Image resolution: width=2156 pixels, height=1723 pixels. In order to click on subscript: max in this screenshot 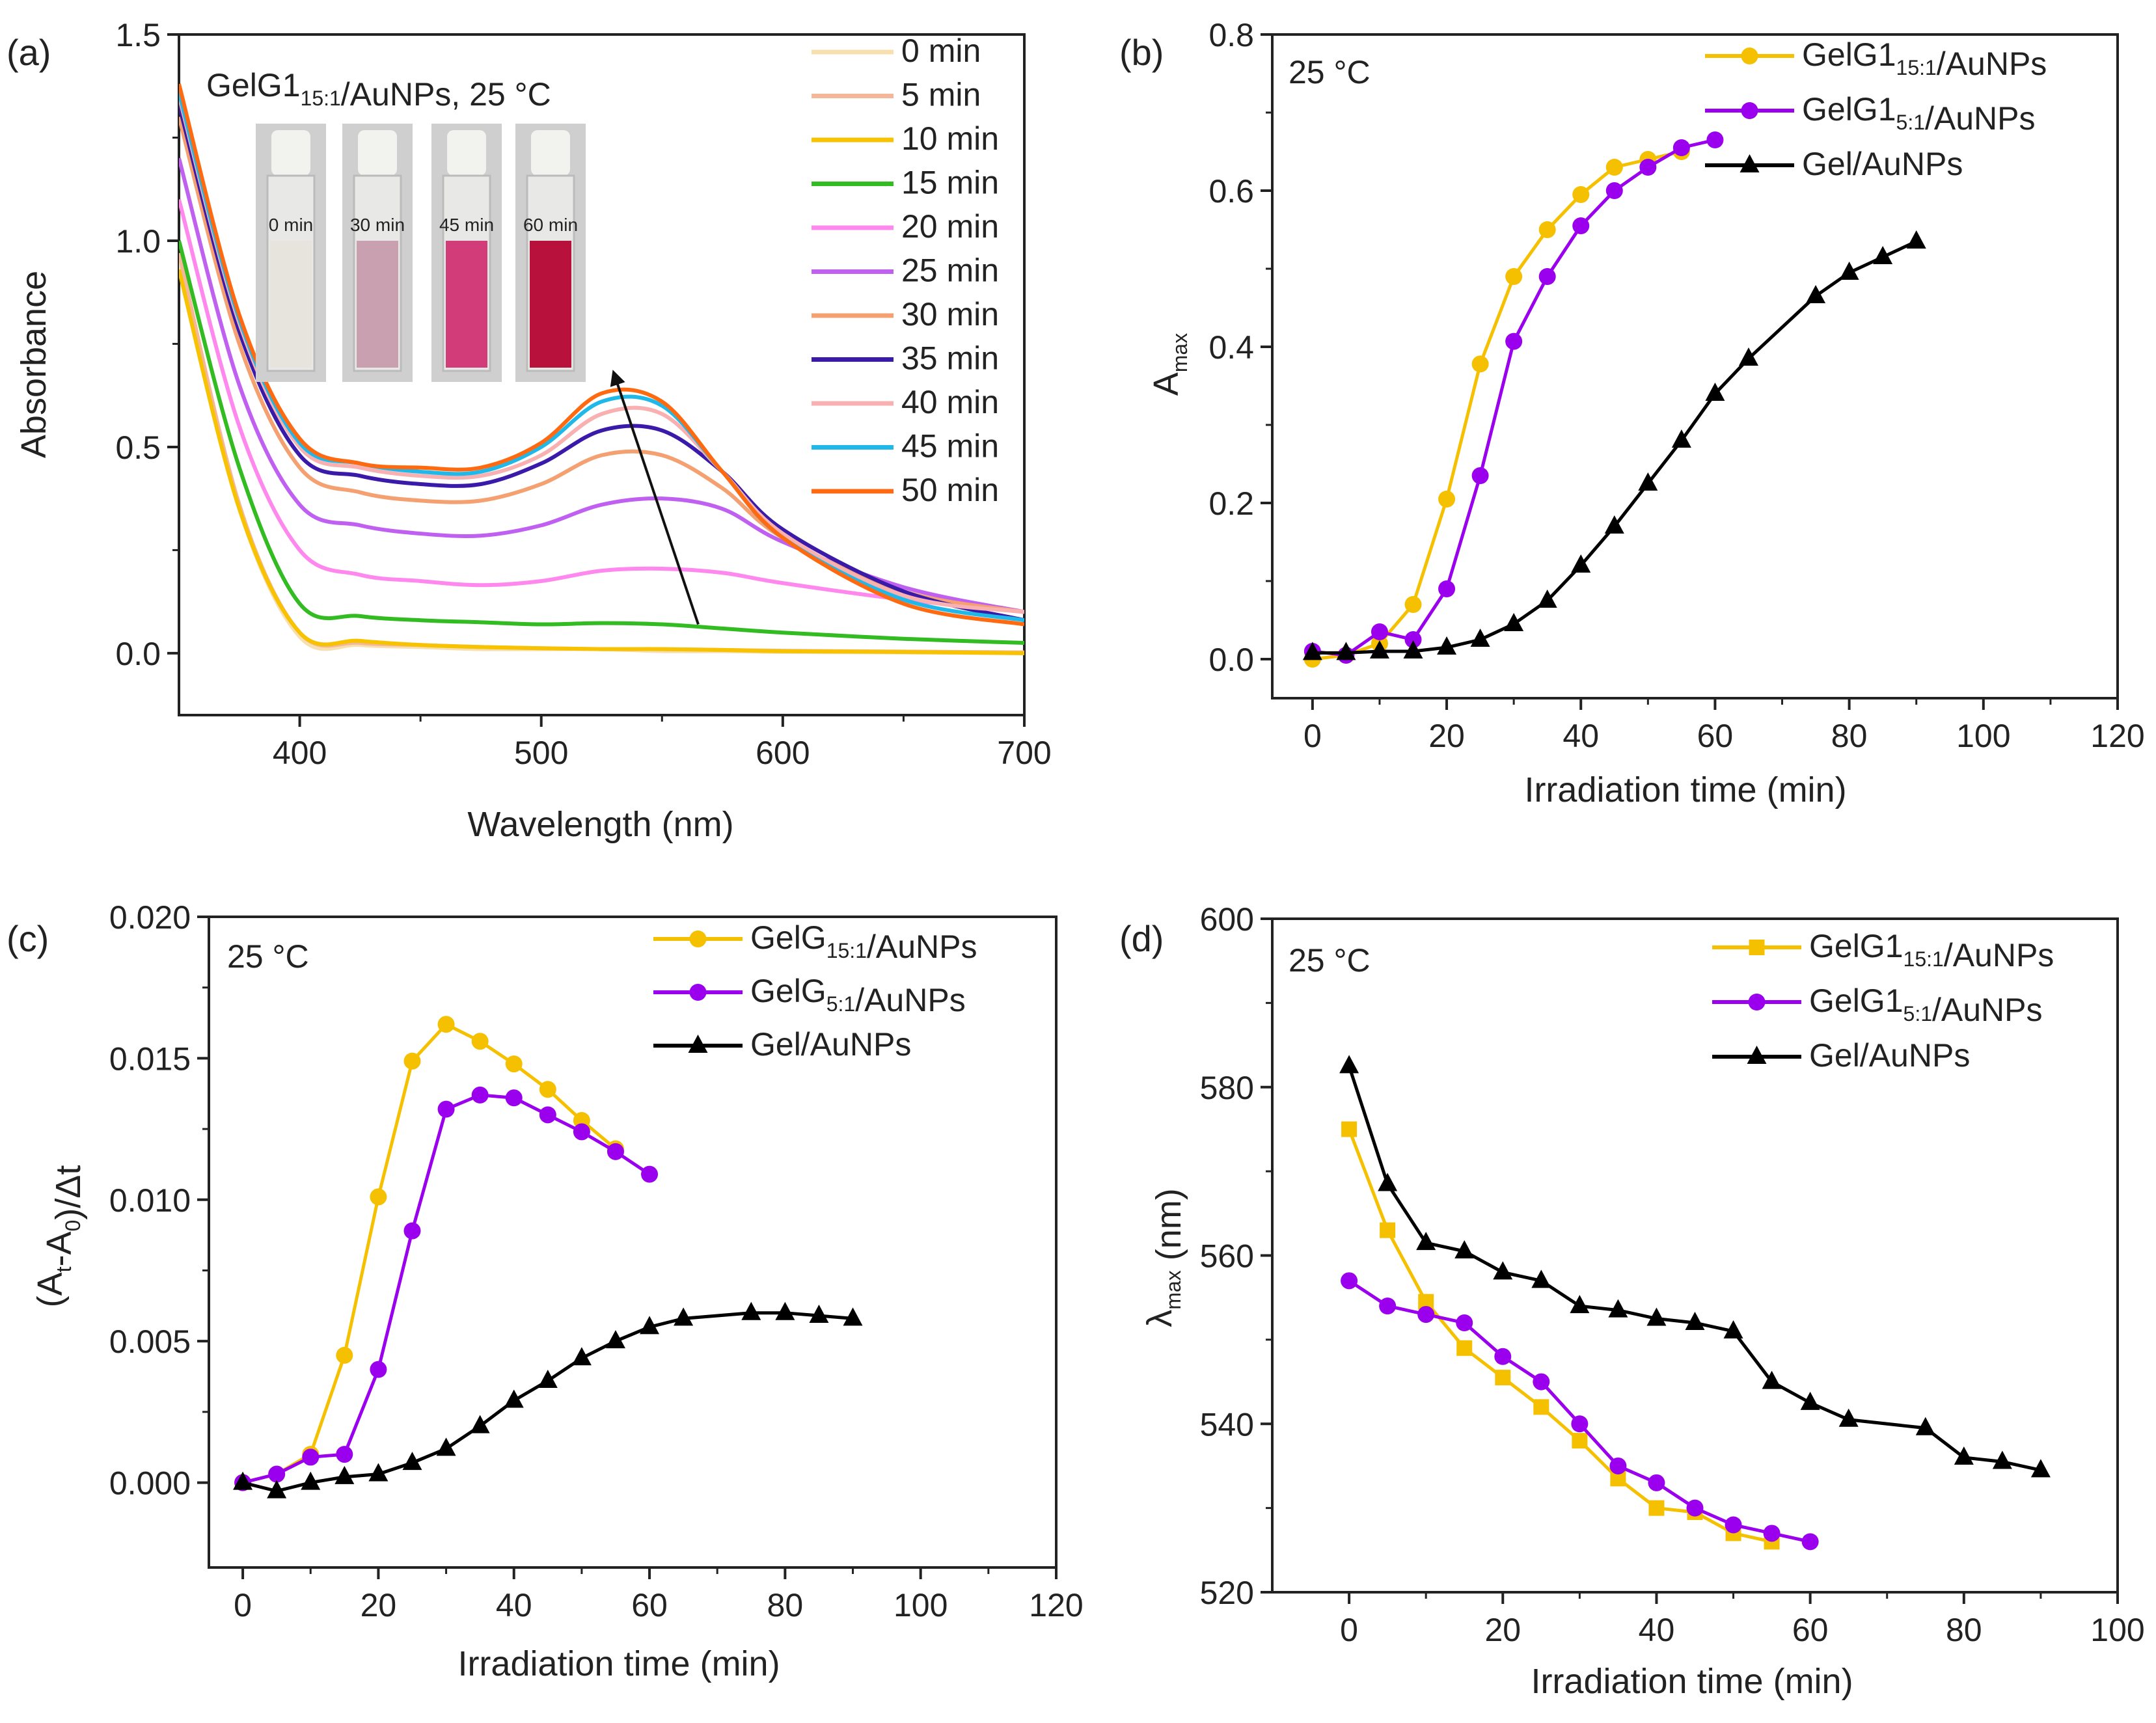, I will do `click(1180, 352)`.